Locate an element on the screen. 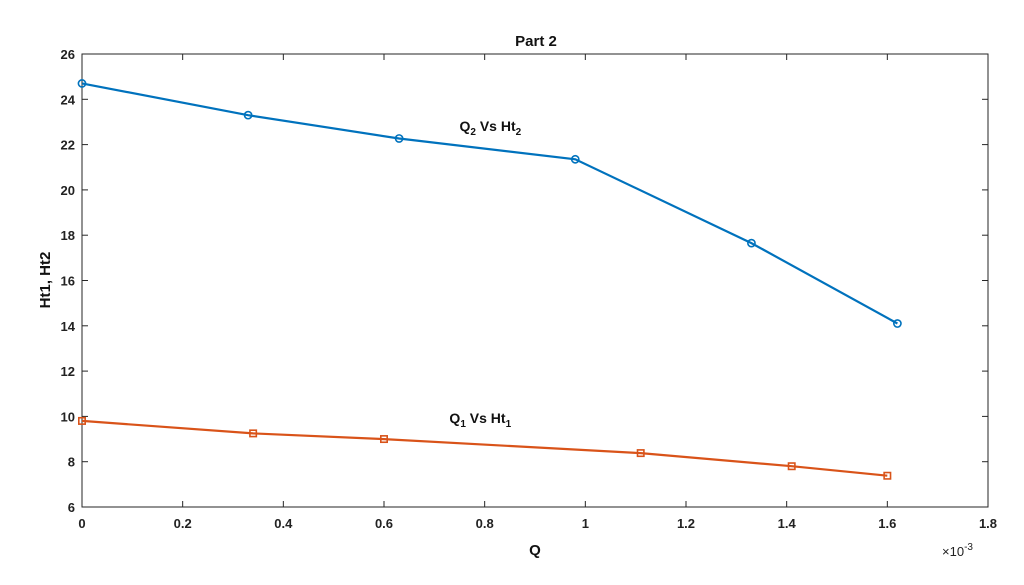 This screenshot has width=1024, height=585. x-axis-label: Q is located at coordinates (535, 550).